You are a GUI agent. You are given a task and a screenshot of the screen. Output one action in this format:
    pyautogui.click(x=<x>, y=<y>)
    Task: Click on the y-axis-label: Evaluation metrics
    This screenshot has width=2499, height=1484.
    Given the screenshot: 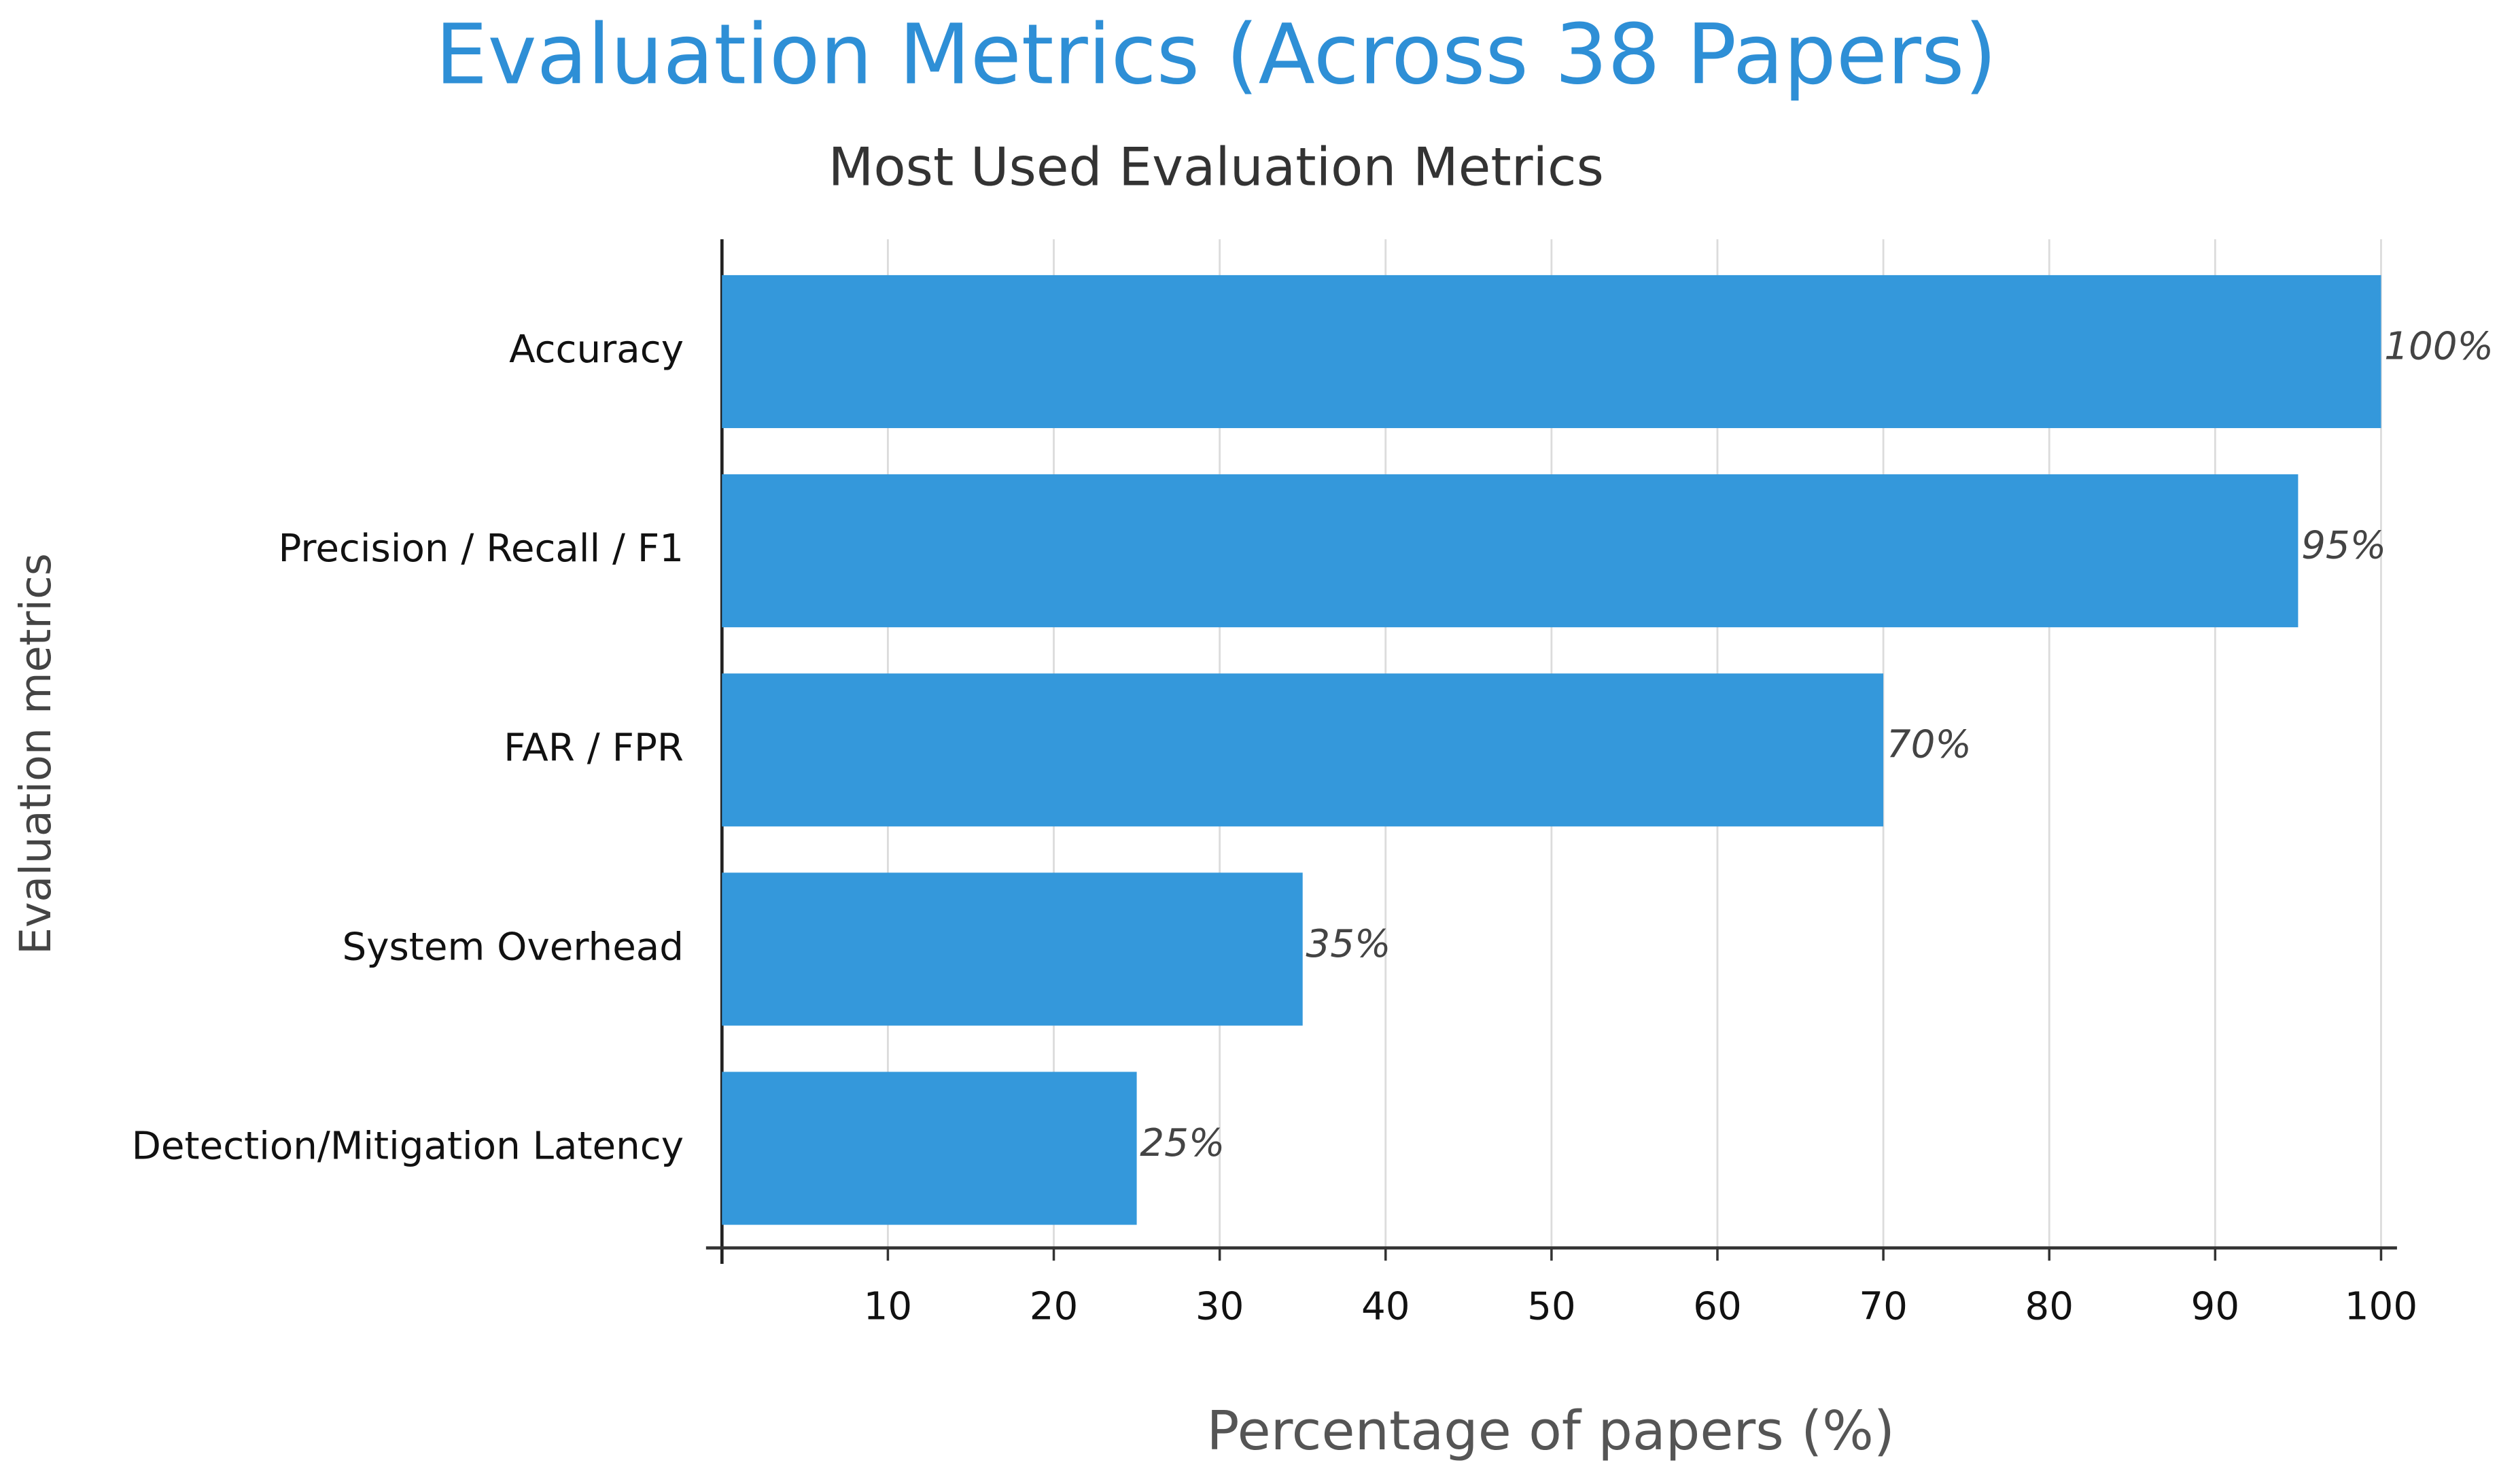 What is the action you would take?
    pyautogui.click(x=35, y=754)
    